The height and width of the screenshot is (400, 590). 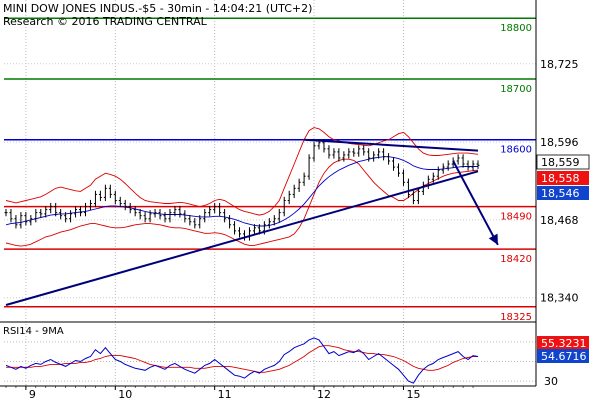 What do you see at coordinates (105, 21) in the screenshot?
I see `copyright-line: Research © 2016 TRADING CENTRAL` at bounding box center [105, 21].